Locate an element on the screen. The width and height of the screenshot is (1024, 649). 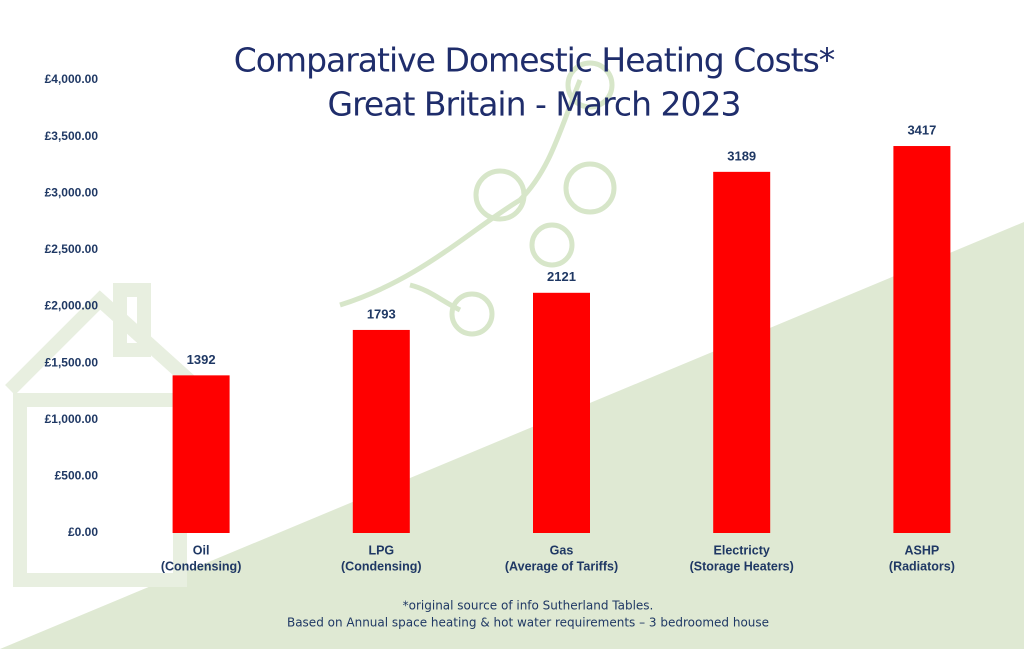
x-tick-label: (Storage Heaters) is located at coordinates (742, 566).